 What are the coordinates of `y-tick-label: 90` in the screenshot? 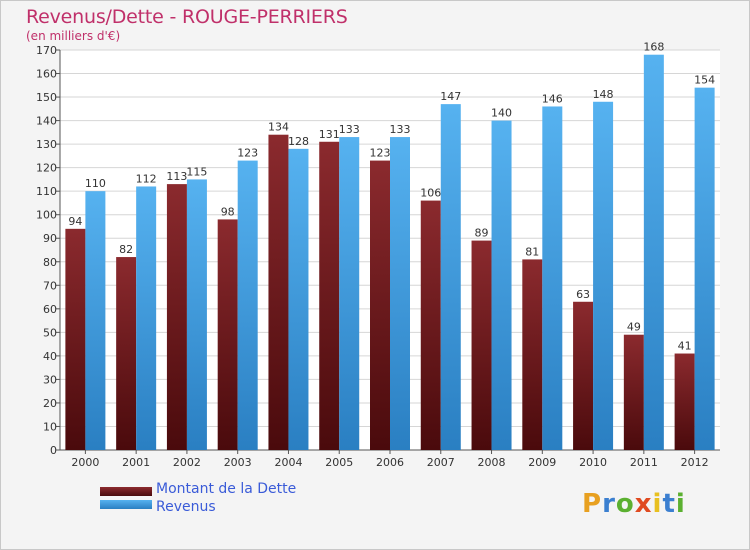 It's located at (50, 238).